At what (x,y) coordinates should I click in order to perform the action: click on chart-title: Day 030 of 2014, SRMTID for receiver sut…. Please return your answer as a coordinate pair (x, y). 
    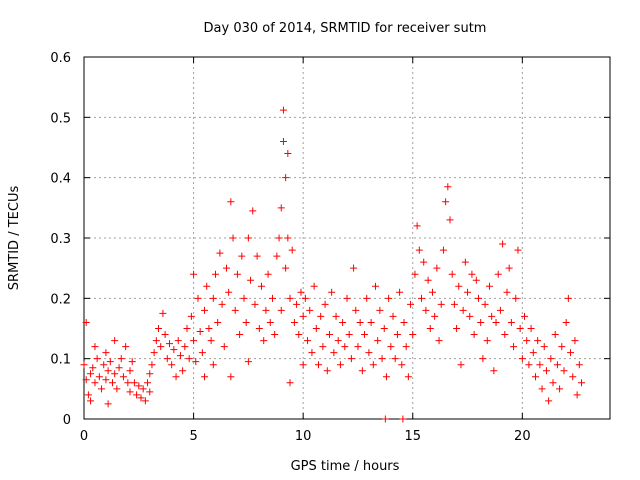
    Looking at the image, I should click on (345, 28).